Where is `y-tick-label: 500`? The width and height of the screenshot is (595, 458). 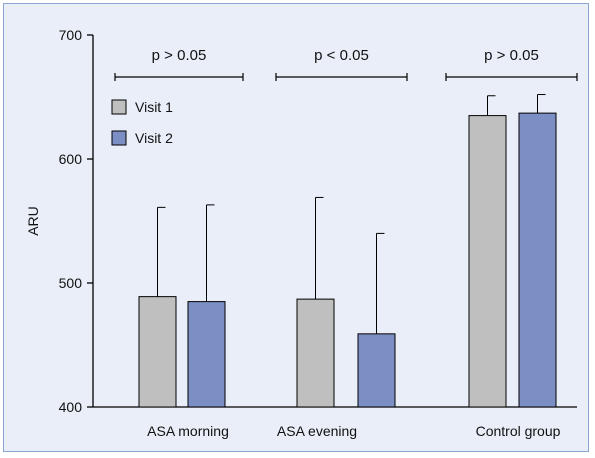
y-tick-label: 500 is located at coordinates (71, 283).